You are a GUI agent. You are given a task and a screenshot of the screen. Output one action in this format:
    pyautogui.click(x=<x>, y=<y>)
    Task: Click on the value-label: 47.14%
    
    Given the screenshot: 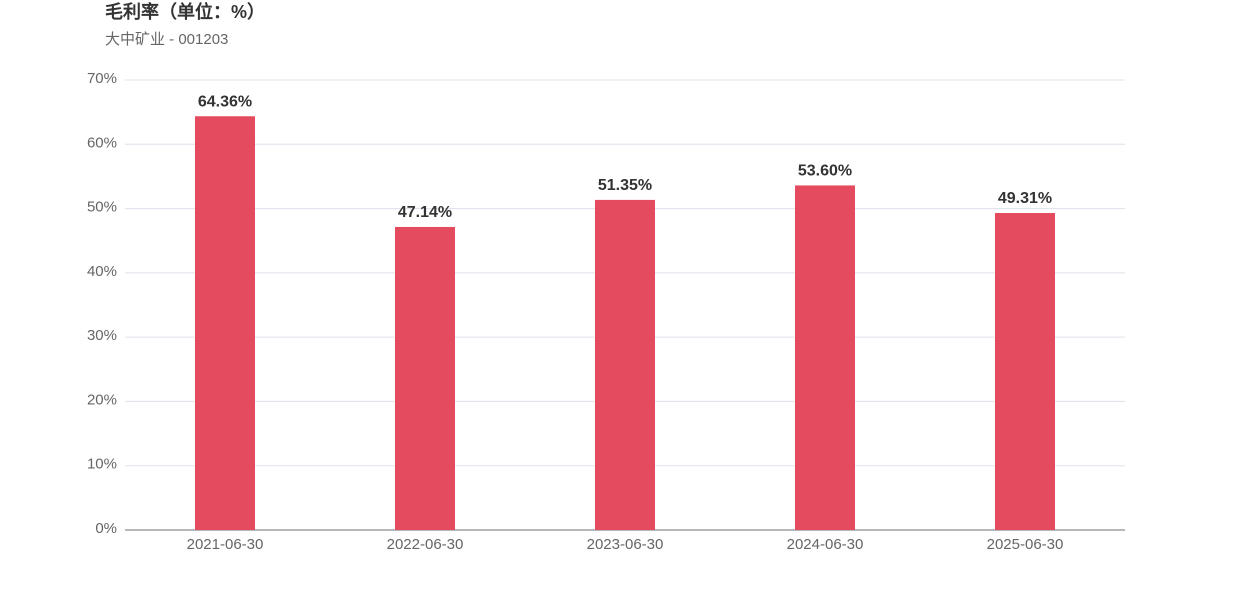 What is the action you would take?
    pyautogui.click(x=425, y=212)
    